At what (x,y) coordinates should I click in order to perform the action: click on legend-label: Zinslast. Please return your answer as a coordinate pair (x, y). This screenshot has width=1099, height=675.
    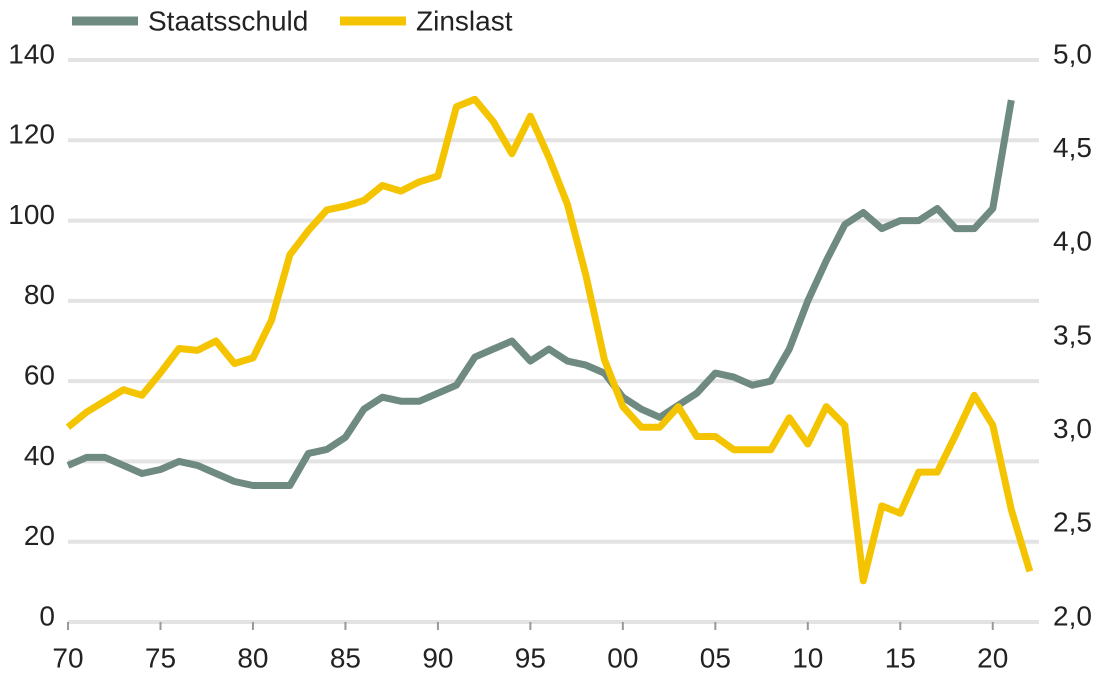
    Looking at the image, I should click on (464, 20).